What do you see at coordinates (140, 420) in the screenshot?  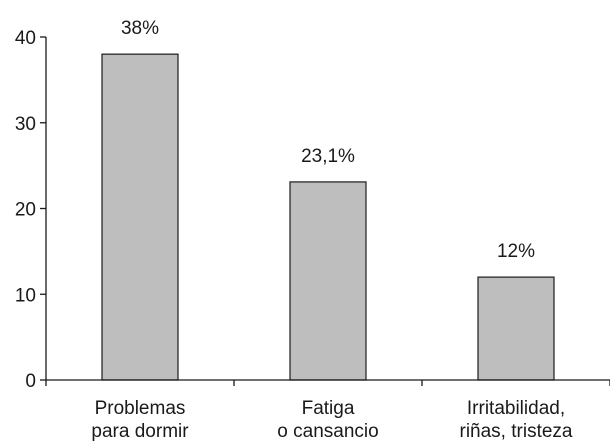 I see `category-label: Problemas para dormir` at bounding box center [140, 420].